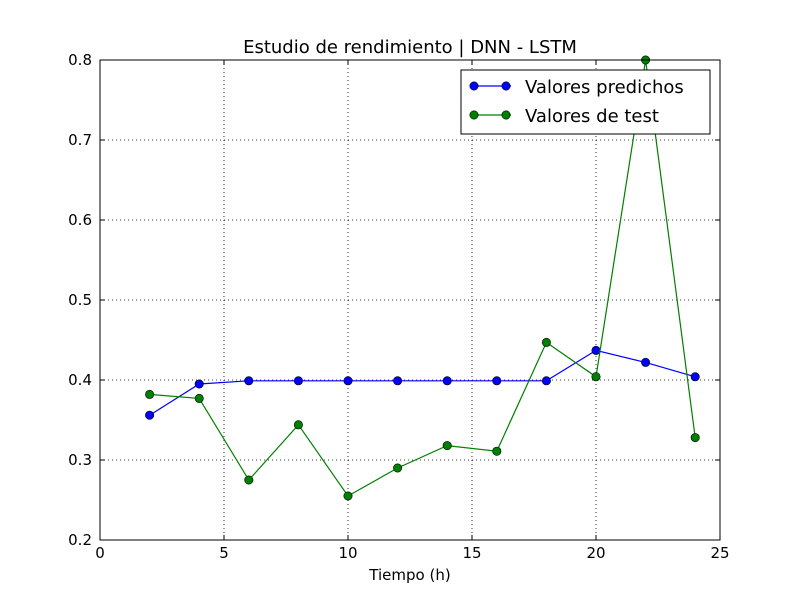 The image size is (800, 600). I want to click on legend-box, so click(585, 102).